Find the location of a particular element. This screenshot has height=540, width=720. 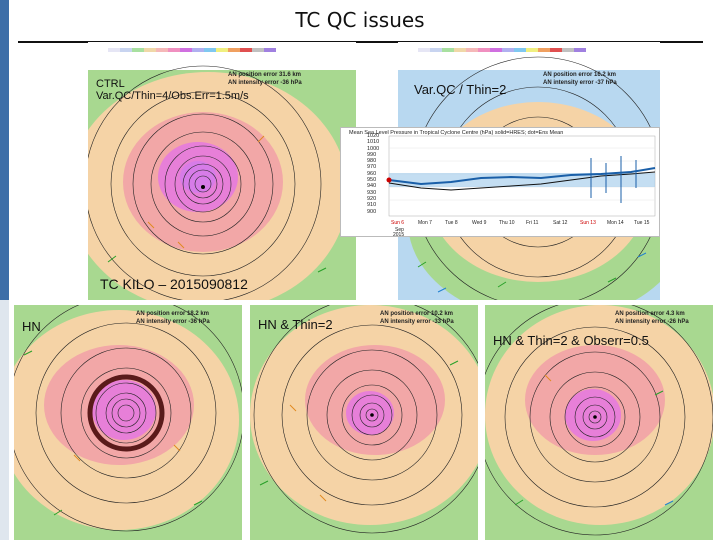

stats-position-hn-thin-obserr: AN position error 4.3 km is located at coordinates (650, 314).